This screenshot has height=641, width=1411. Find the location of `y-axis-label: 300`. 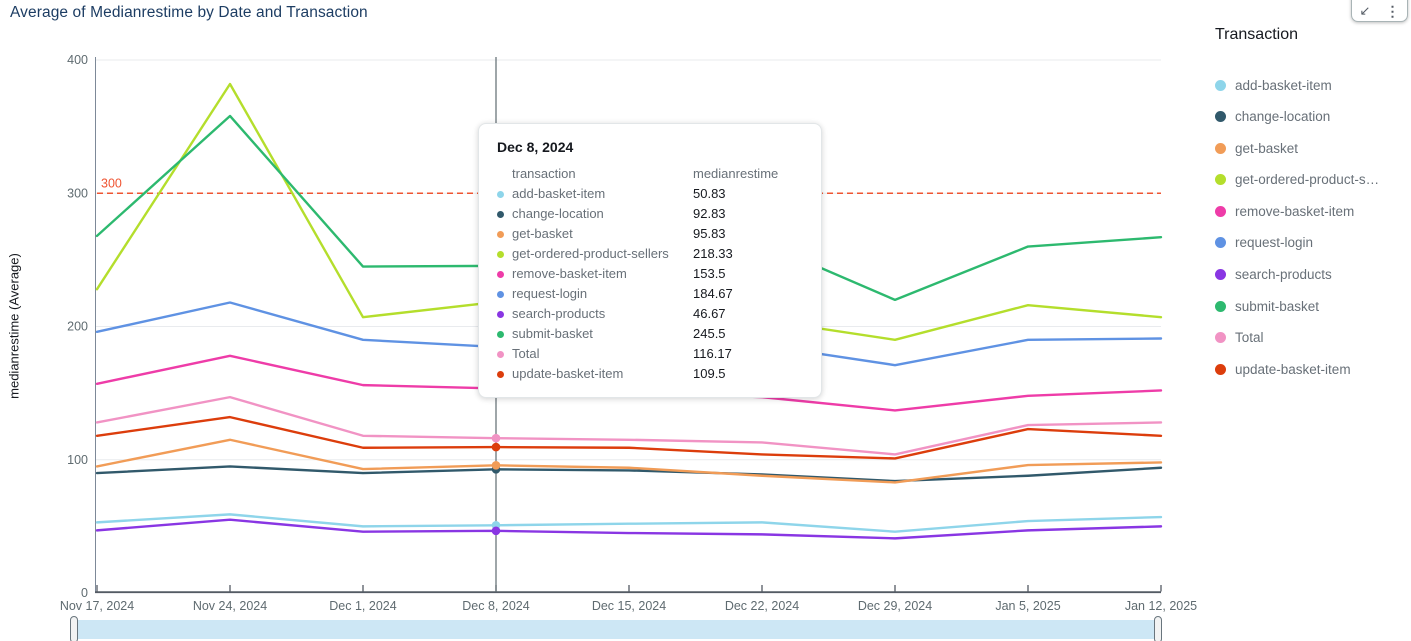

y-axis-label: 300 is located at coordinates (77, 193).